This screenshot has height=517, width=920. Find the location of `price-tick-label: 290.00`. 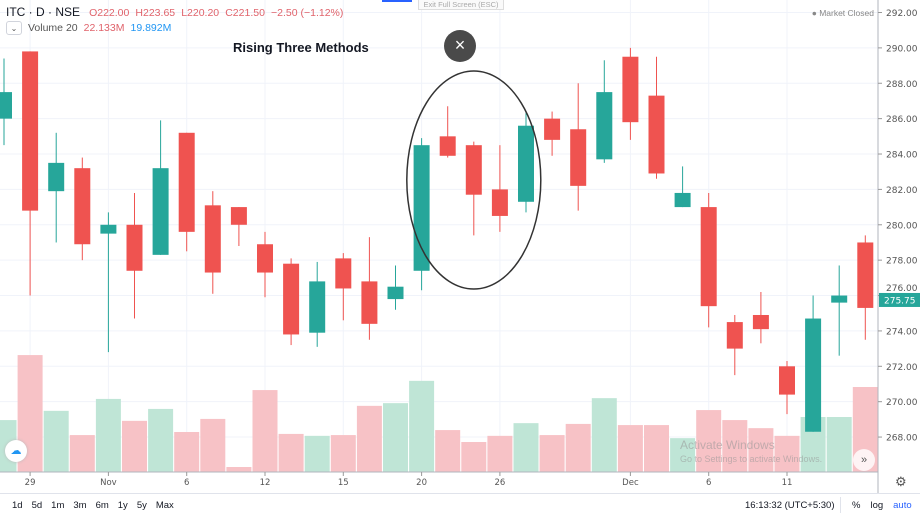

price-tick-label: 290.00 is located at coordinates (902, 49).